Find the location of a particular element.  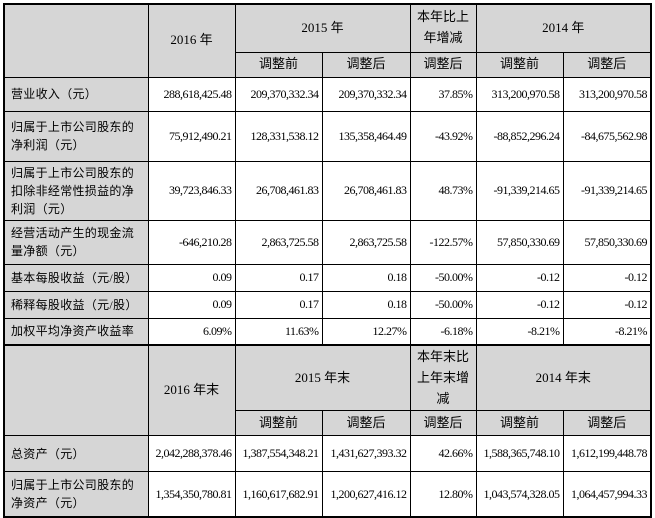

cell-2015-post: 2,863,725.58 is located at coordinates (366, 242).